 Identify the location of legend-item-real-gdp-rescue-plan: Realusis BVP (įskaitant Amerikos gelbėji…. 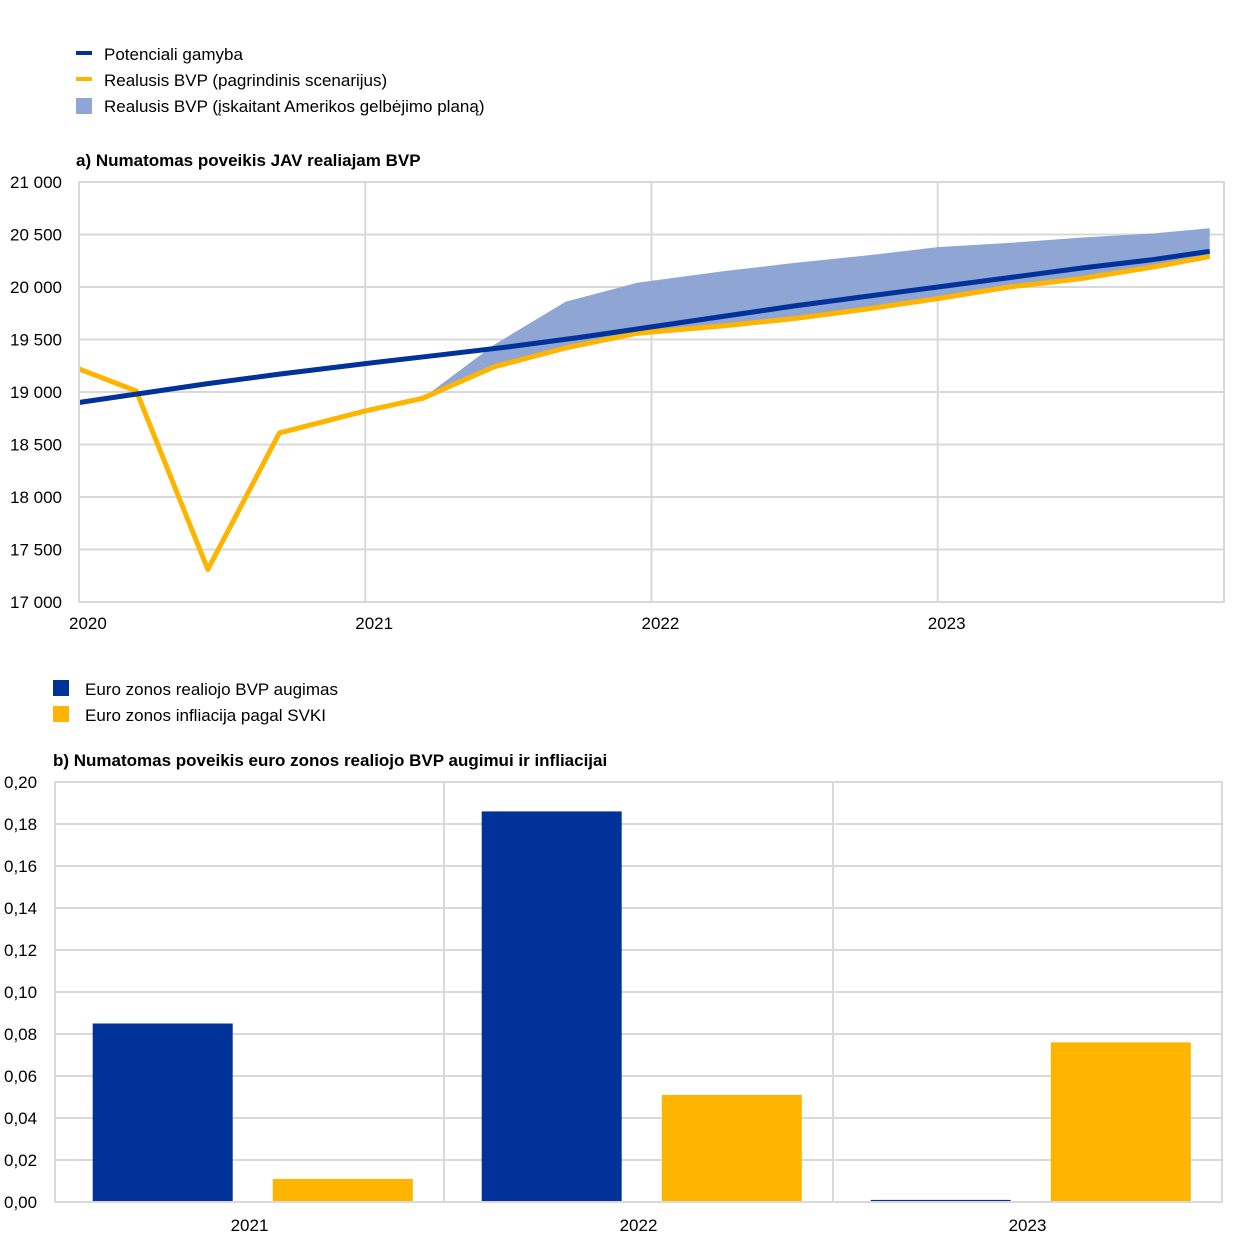
(280, 106).